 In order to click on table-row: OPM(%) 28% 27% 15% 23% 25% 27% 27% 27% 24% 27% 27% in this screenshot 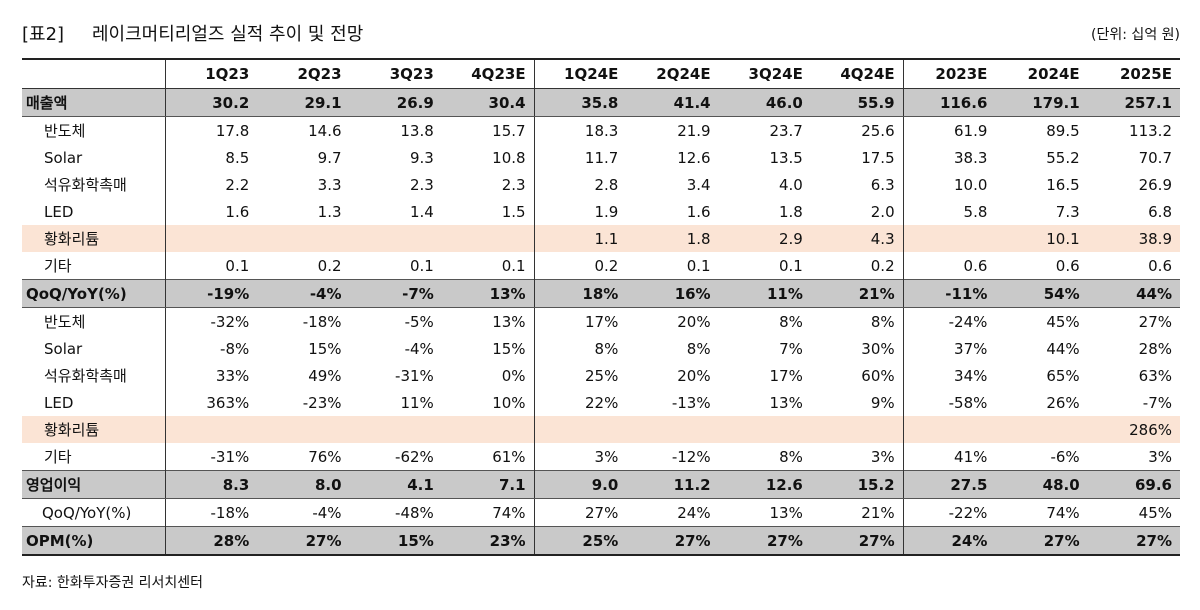, I will do `click(601, 541)`.